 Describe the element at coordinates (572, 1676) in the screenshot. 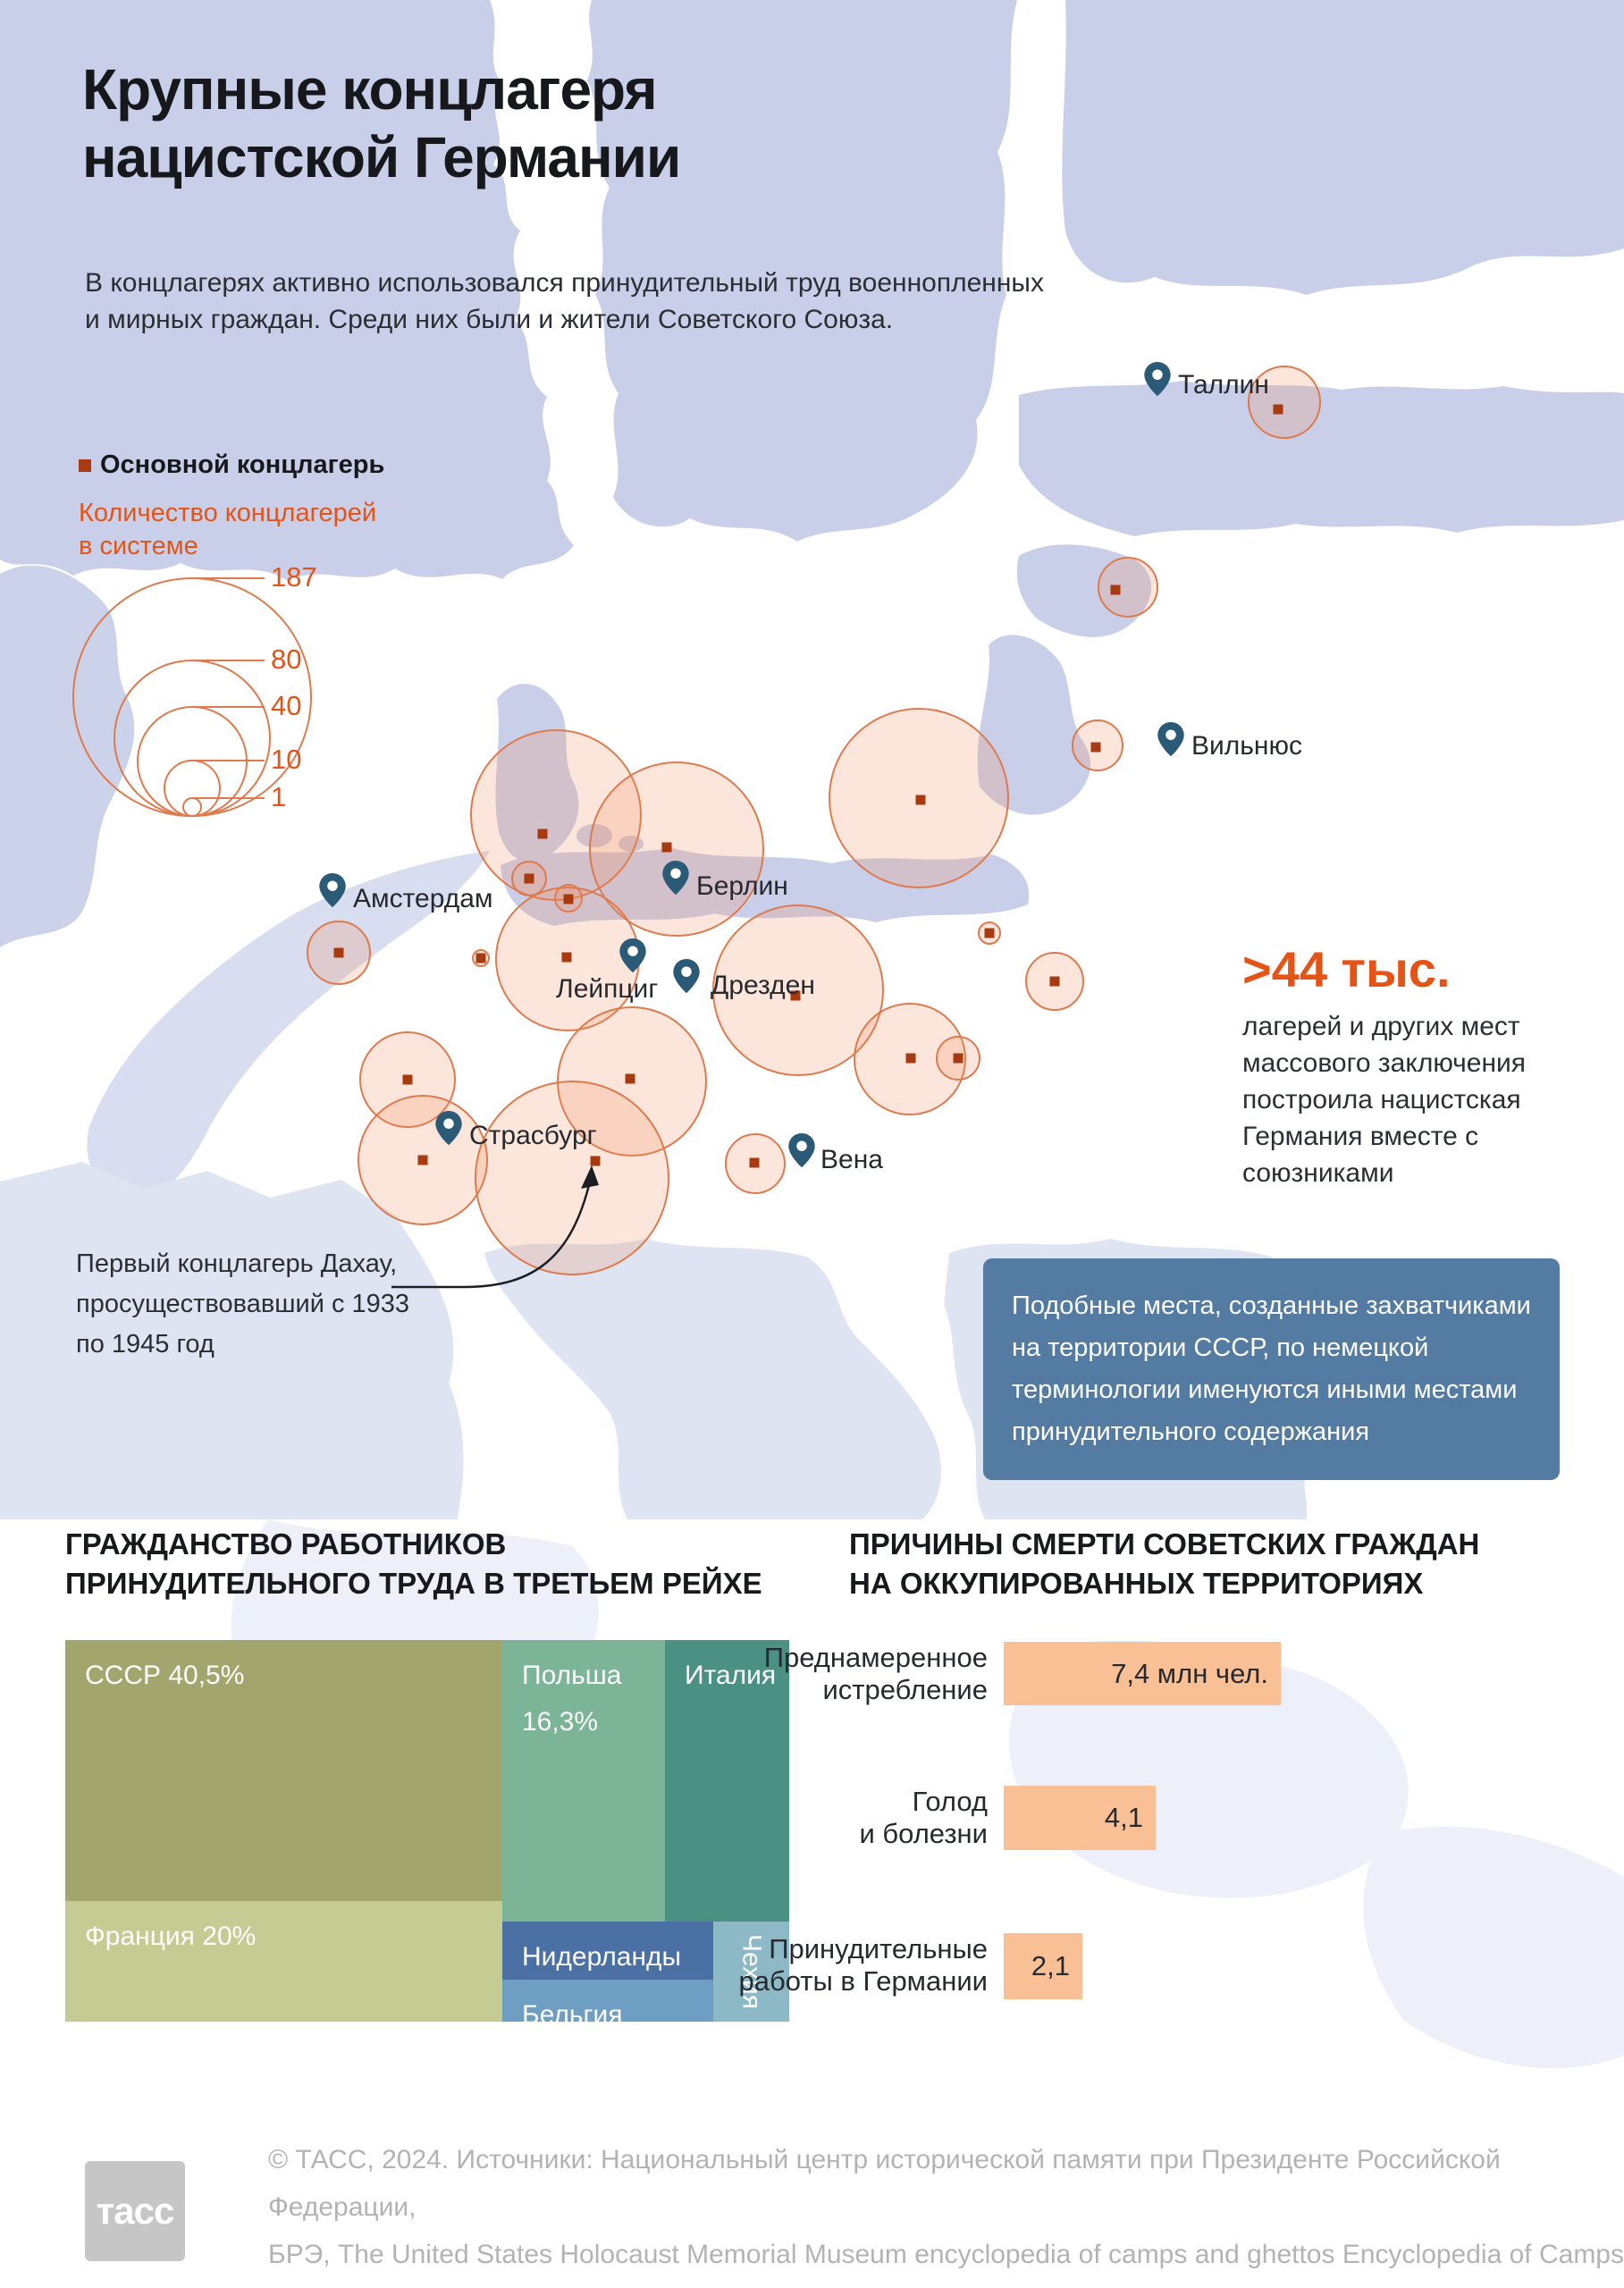

I see `treemap-label-line: Польша` at that location.